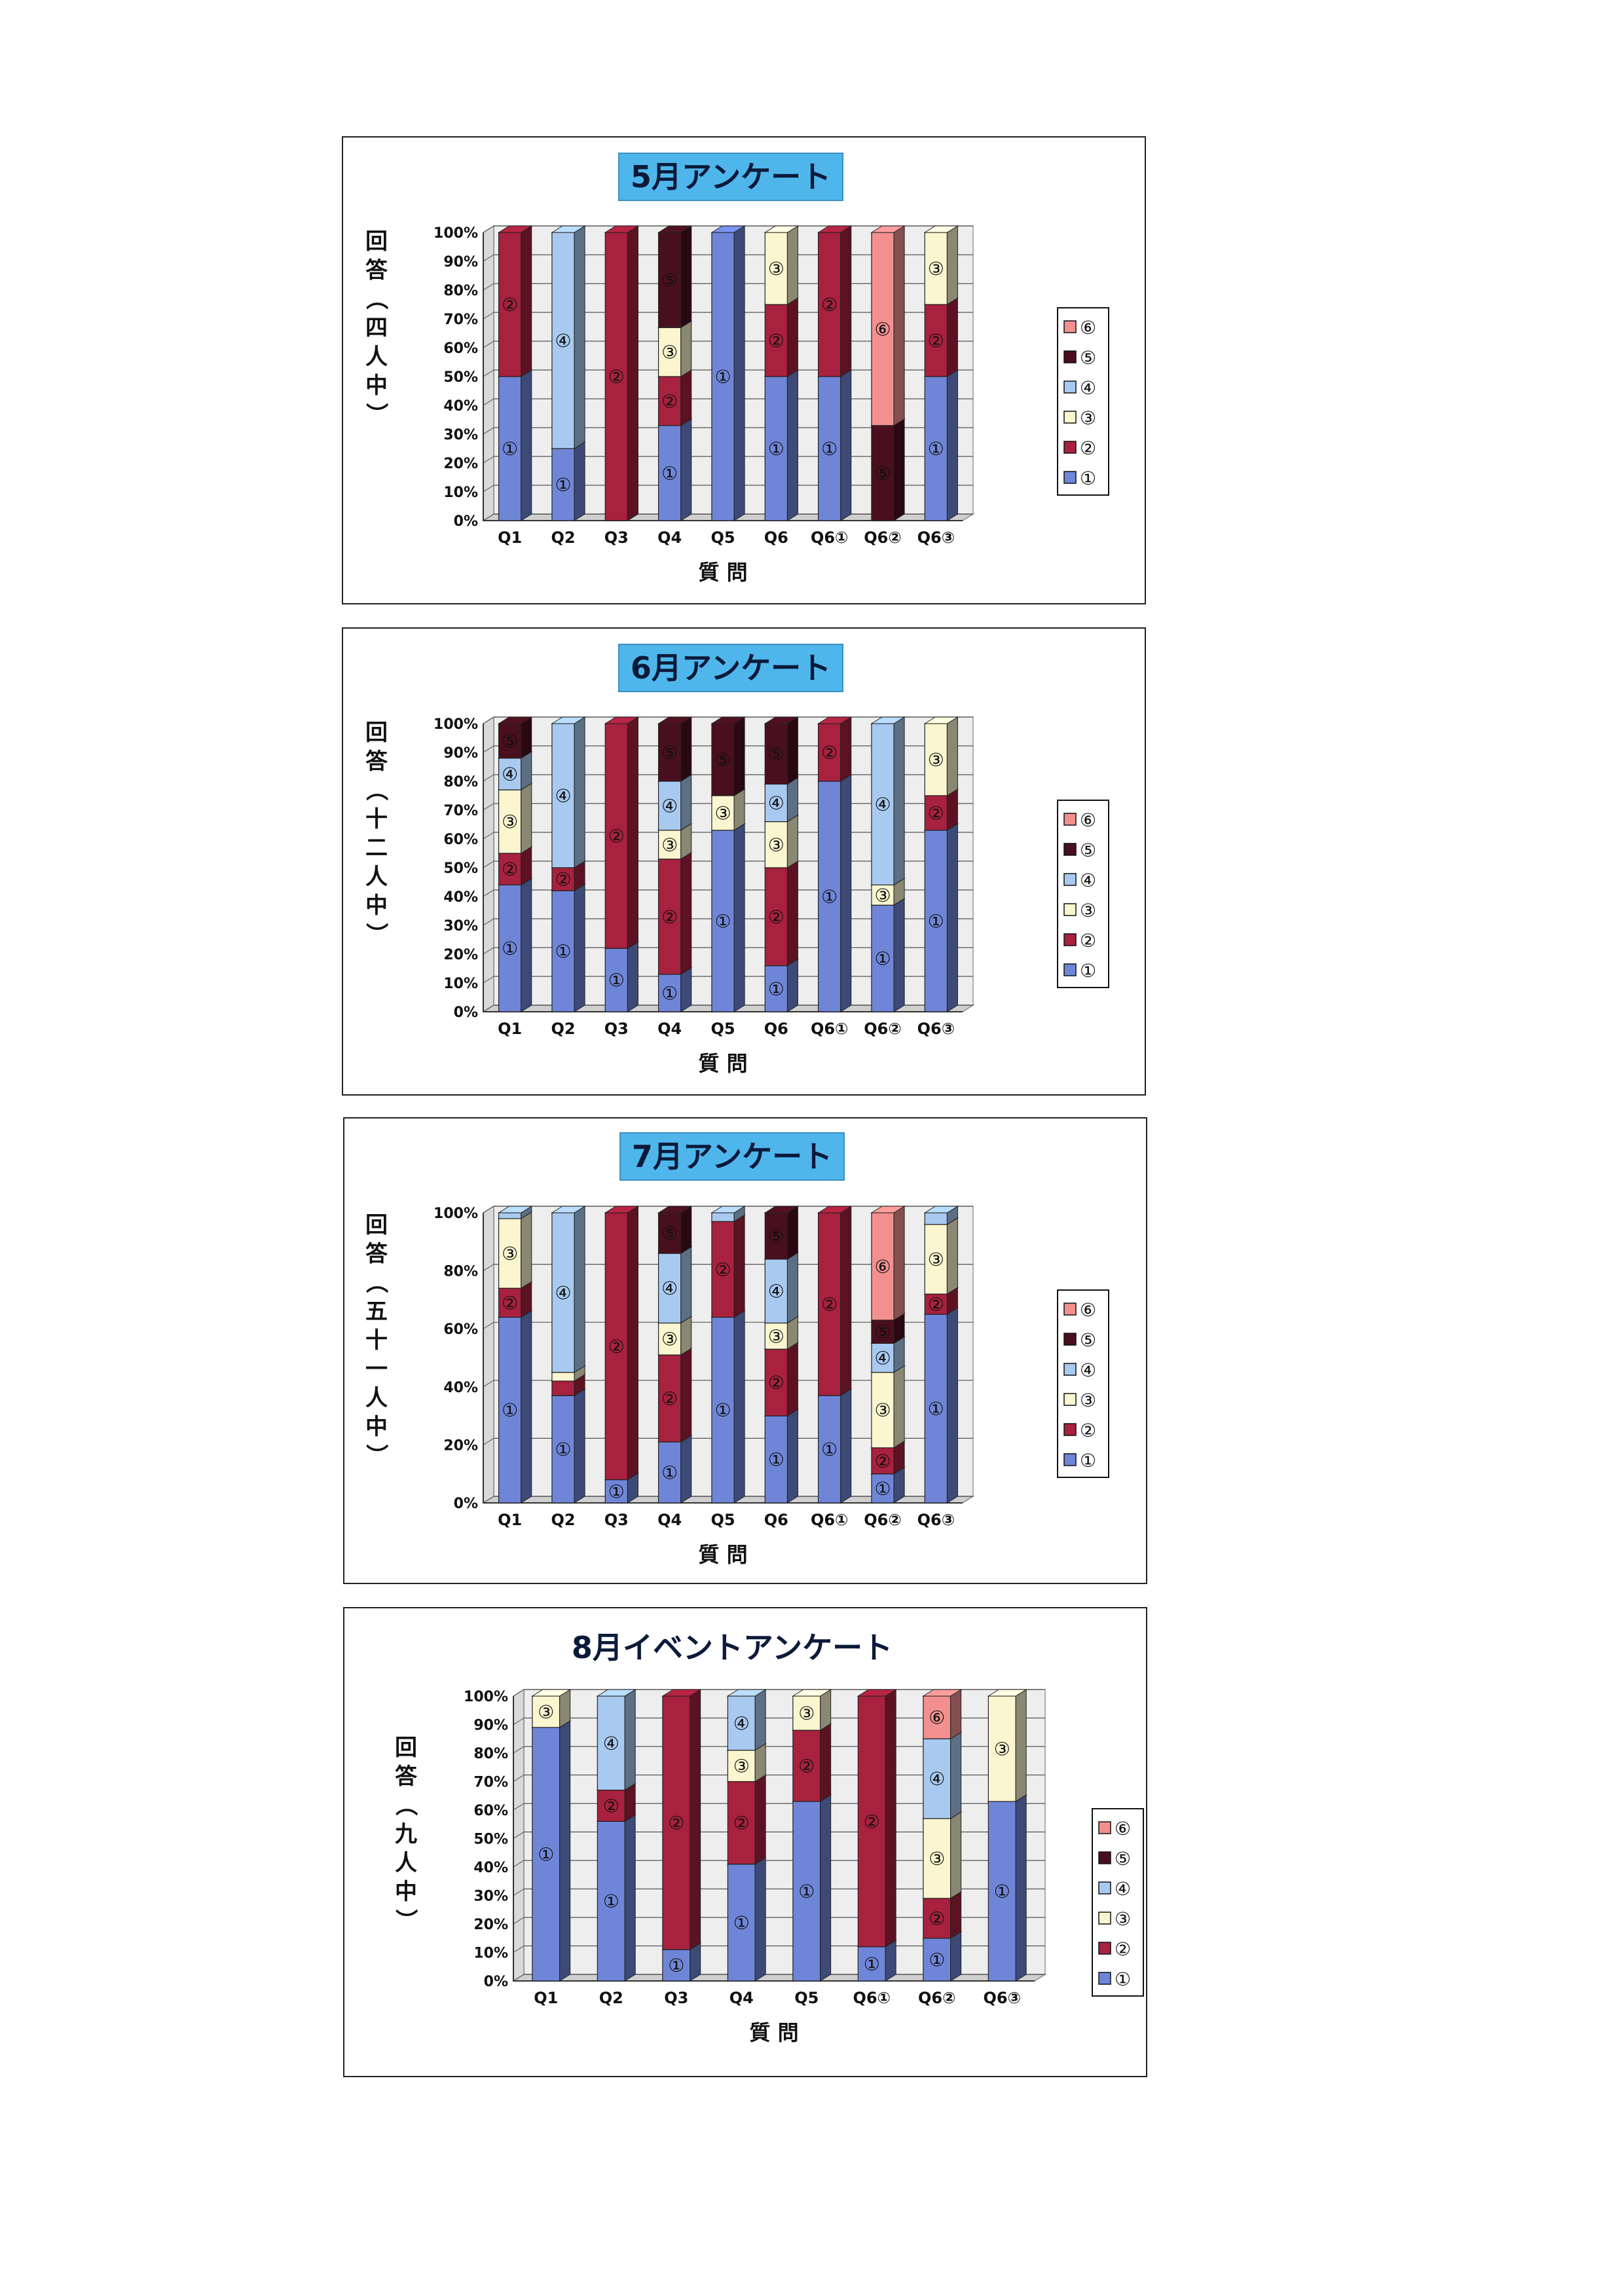 This screenshot has height=2292, width=1624. I want to click on x-tick-label: Q4, so click(669, 1029).